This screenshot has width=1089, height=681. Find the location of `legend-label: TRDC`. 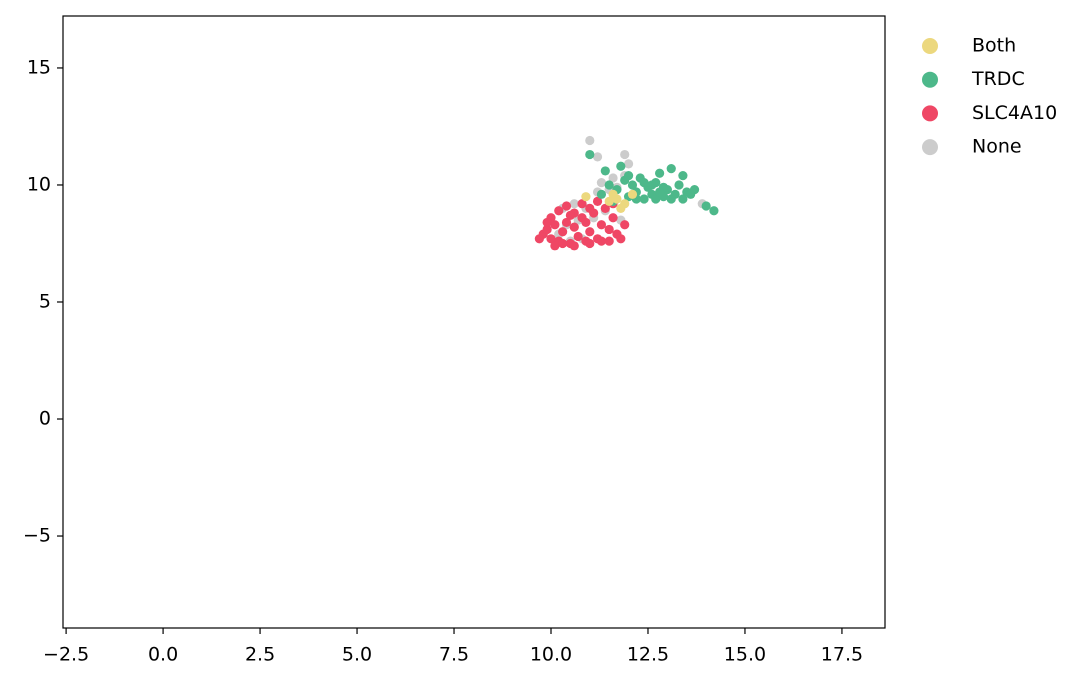

legend-label: TRDC is located at coordinates (998, 79).